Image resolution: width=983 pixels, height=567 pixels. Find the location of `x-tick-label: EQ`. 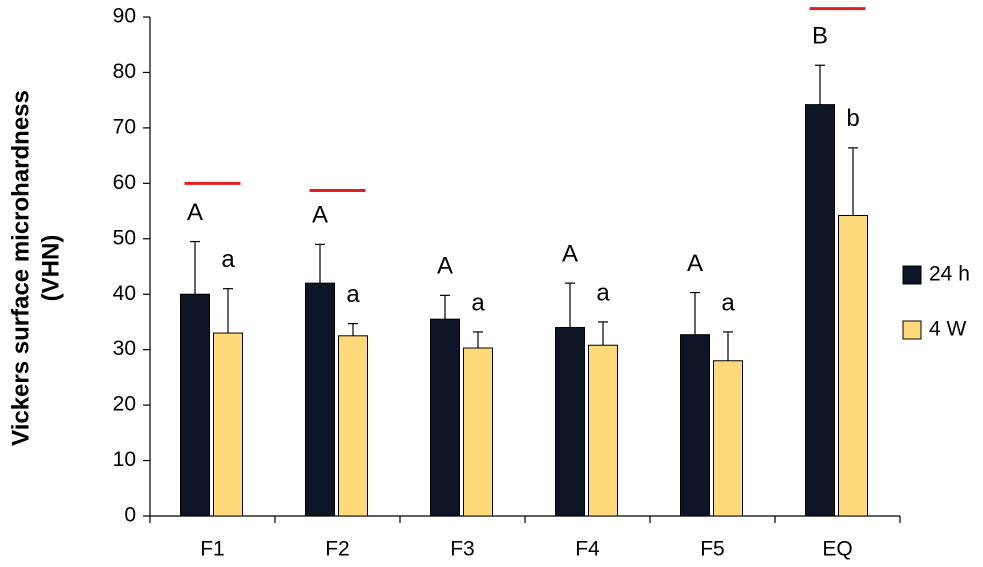

x-tick-label: EQ is located at coordinates (837, 549).